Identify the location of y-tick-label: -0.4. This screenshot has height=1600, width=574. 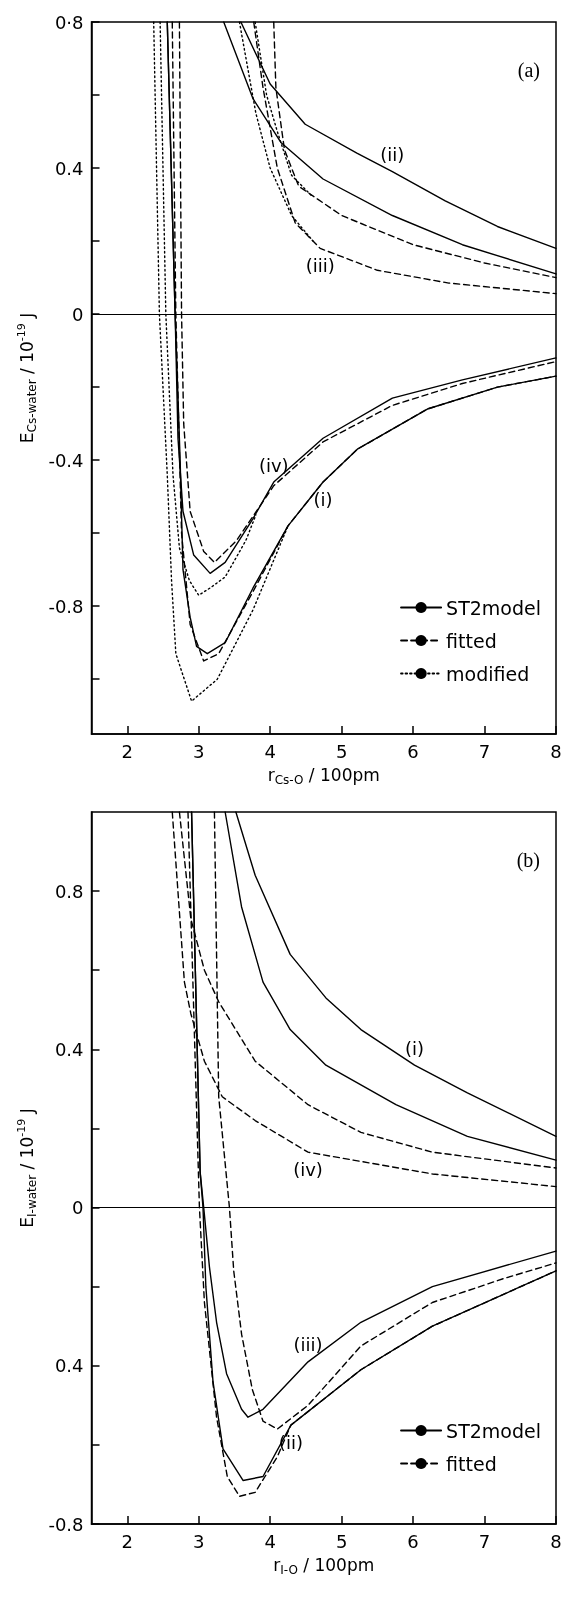
(66, 460).